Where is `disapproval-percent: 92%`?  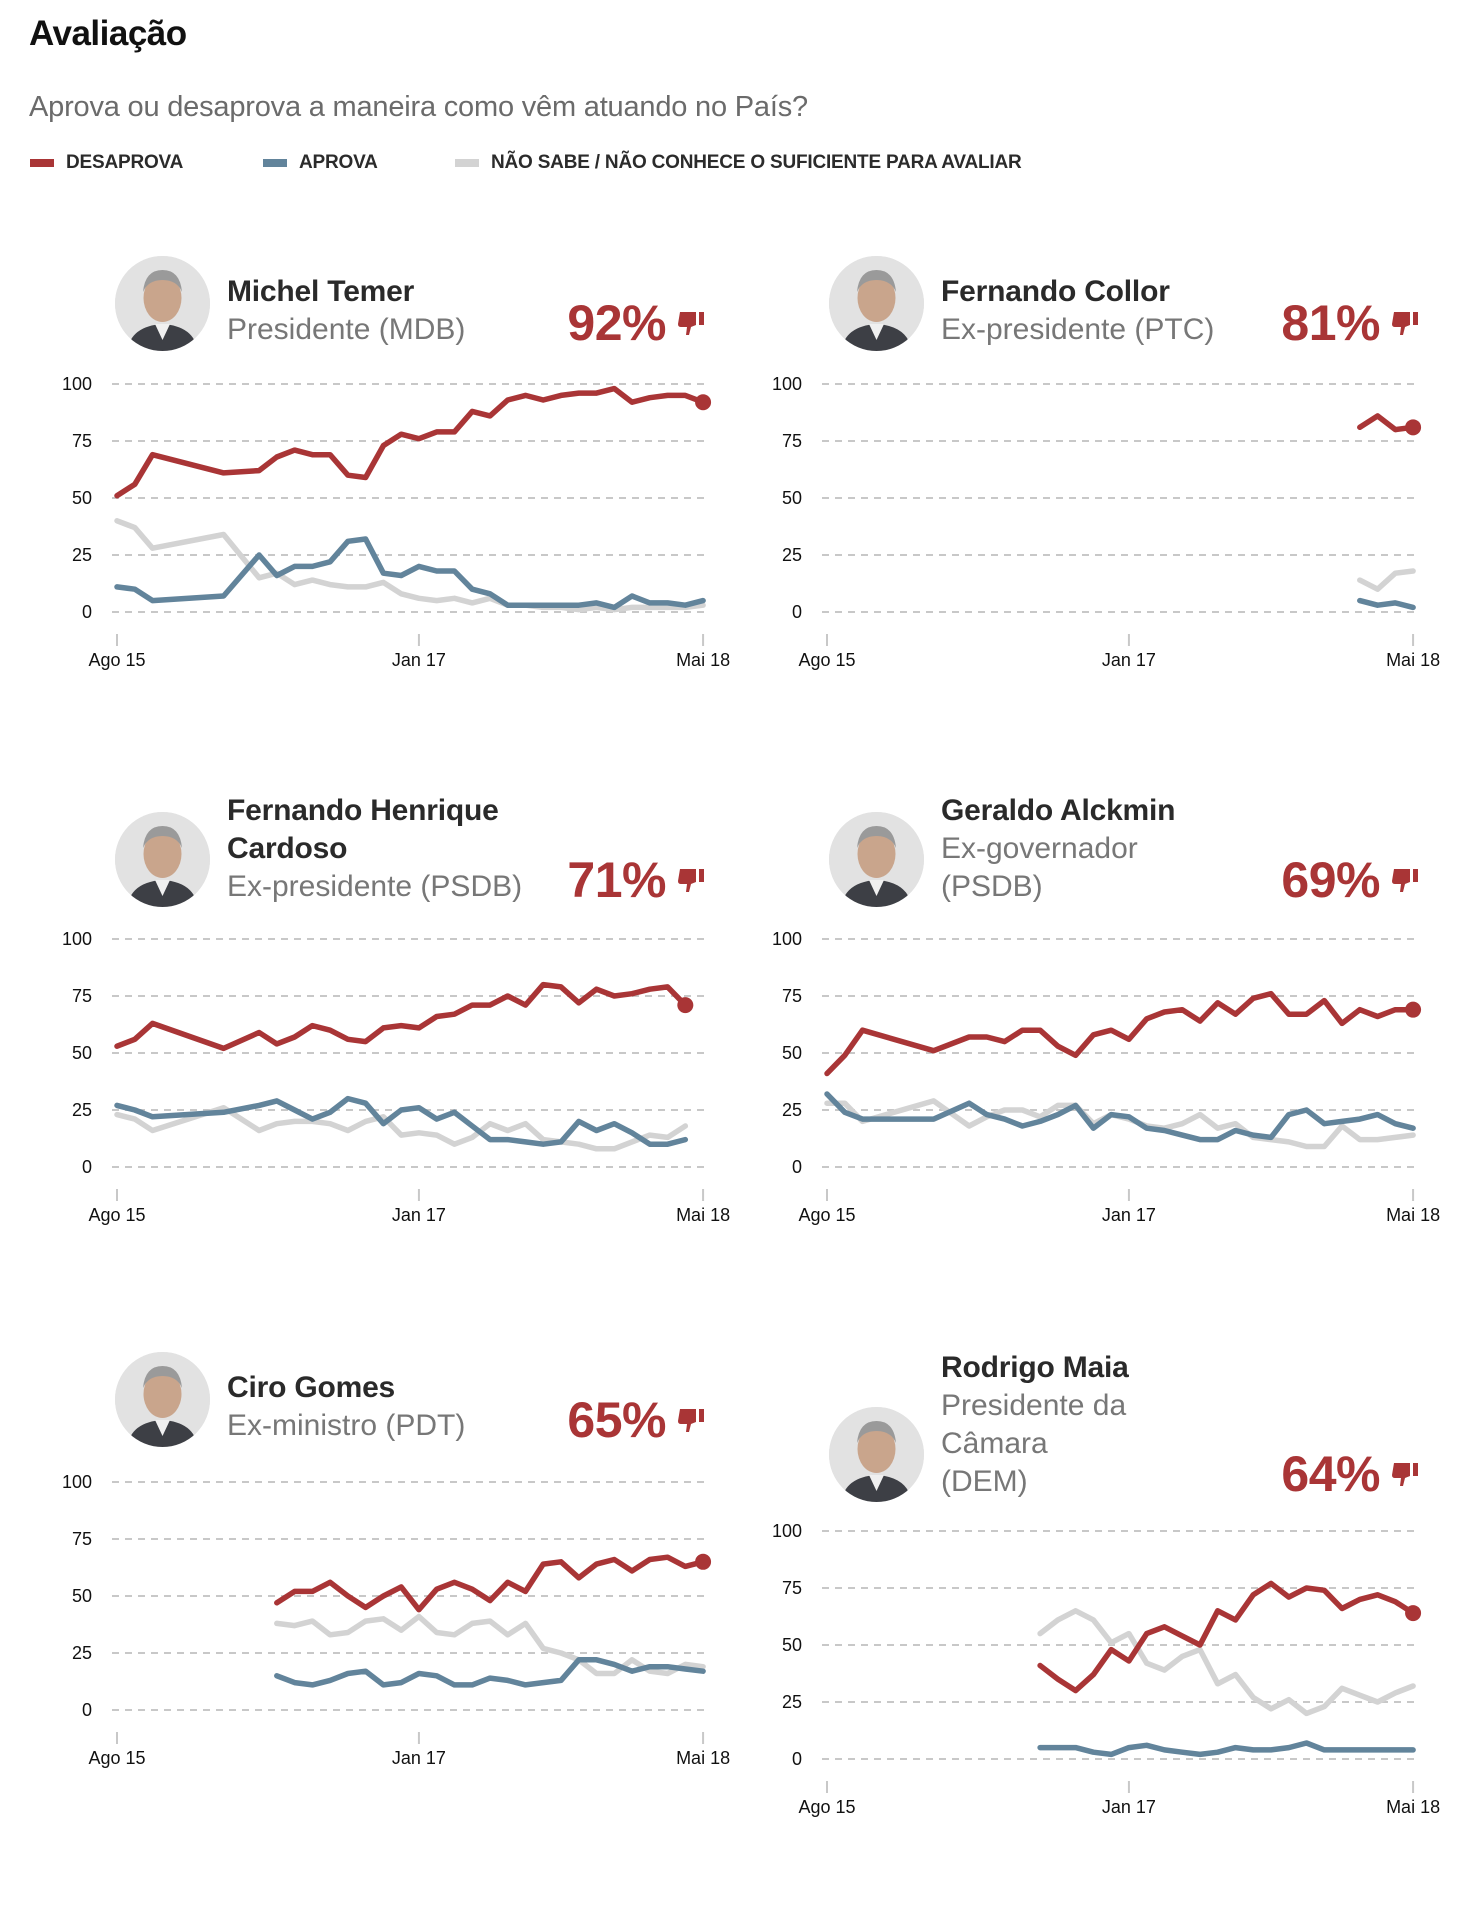
disapproval-percent: 92% is located at coordinates (616, 323).